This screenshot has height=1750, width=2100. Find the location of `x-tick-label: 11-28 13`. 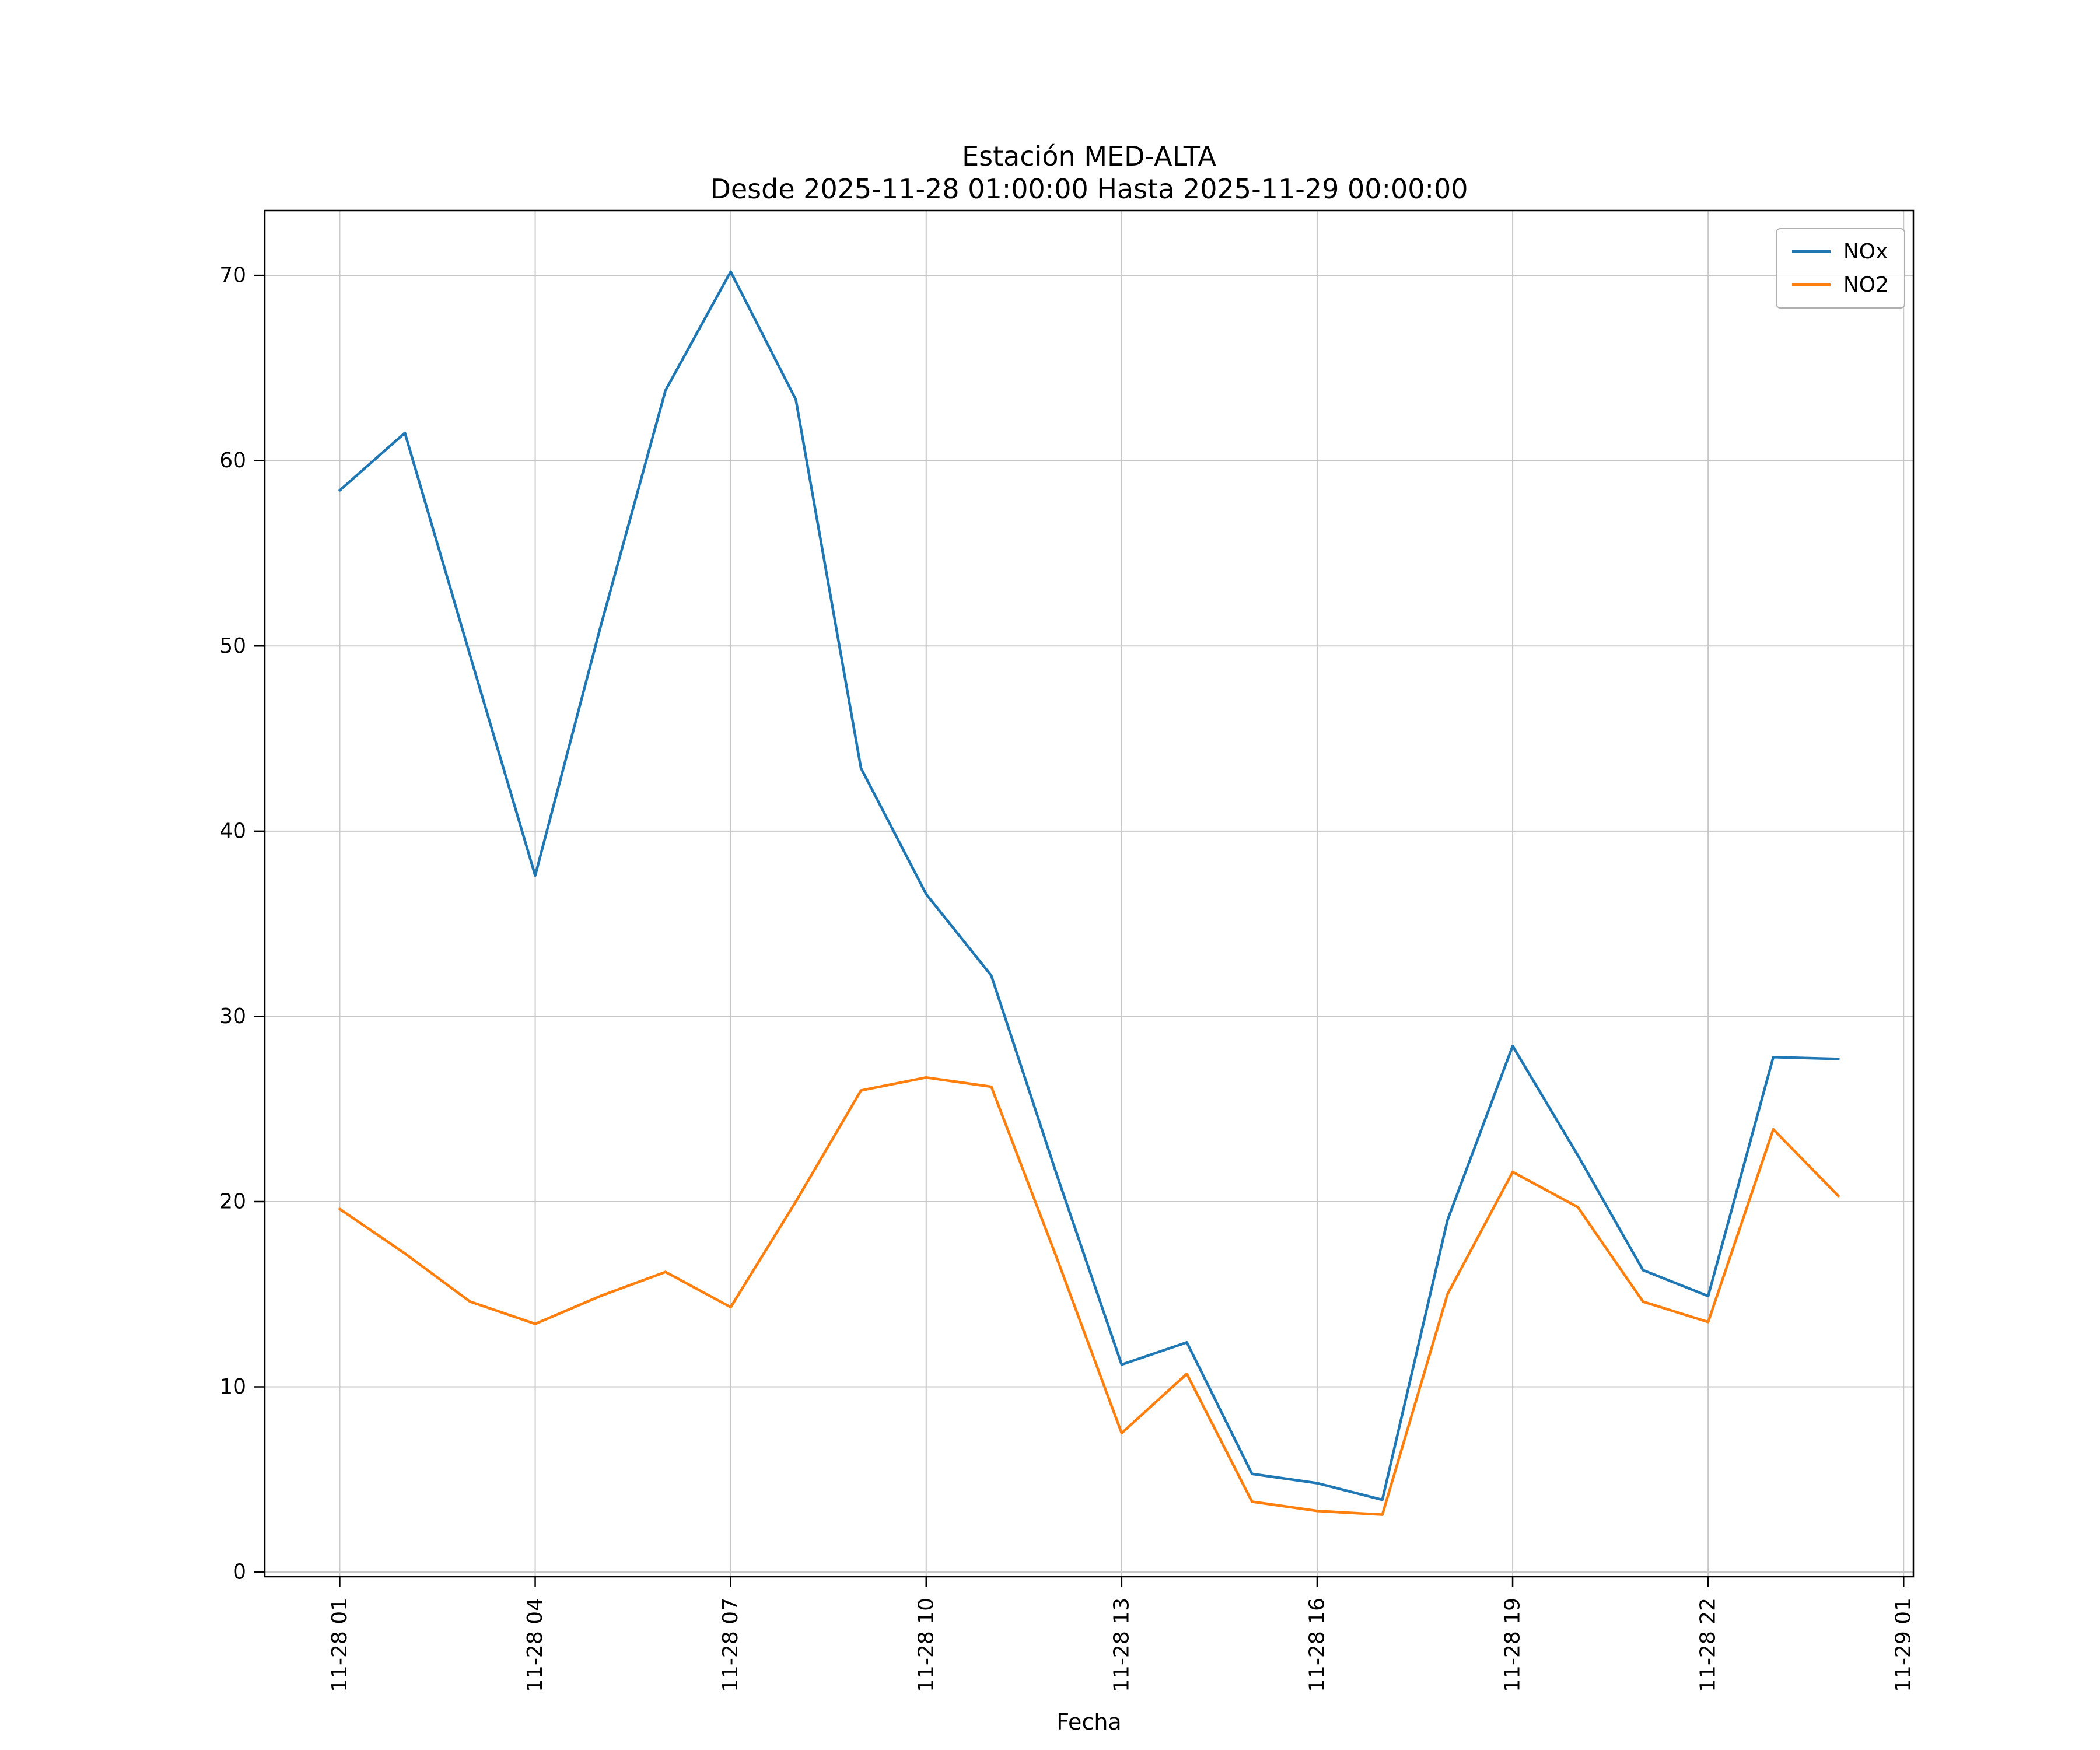

x-tick-label: 11-28 13 is located at coordinates (1121, 1645).